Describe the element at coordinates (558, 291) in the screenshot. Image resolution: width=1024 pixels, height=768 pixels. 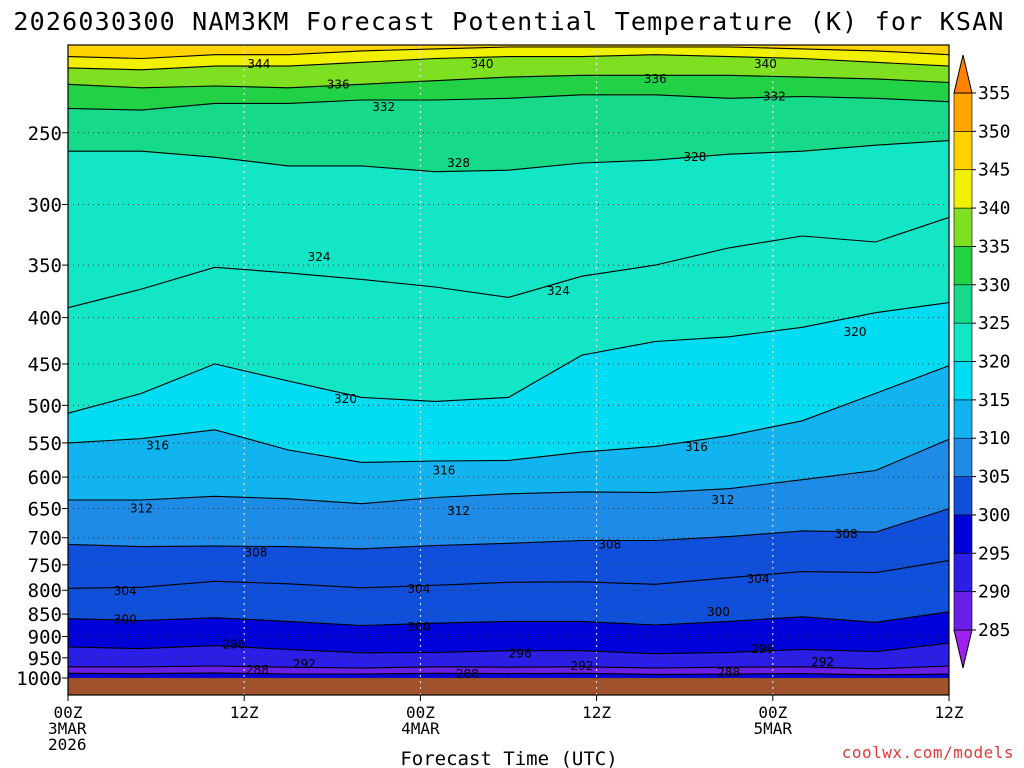
I see `contour-label-324: 324` at that location.